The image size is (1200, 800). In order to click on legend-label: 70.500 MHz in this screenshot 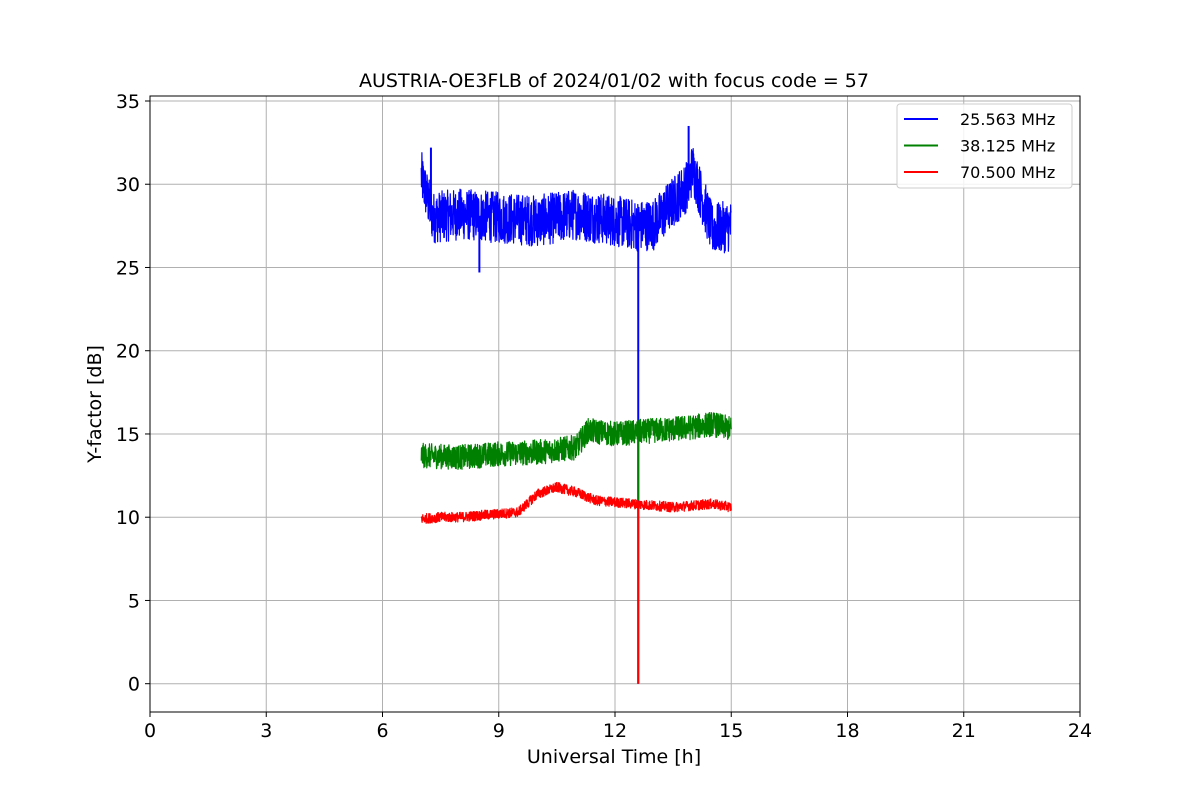, I will do `click(1007, 172)`.